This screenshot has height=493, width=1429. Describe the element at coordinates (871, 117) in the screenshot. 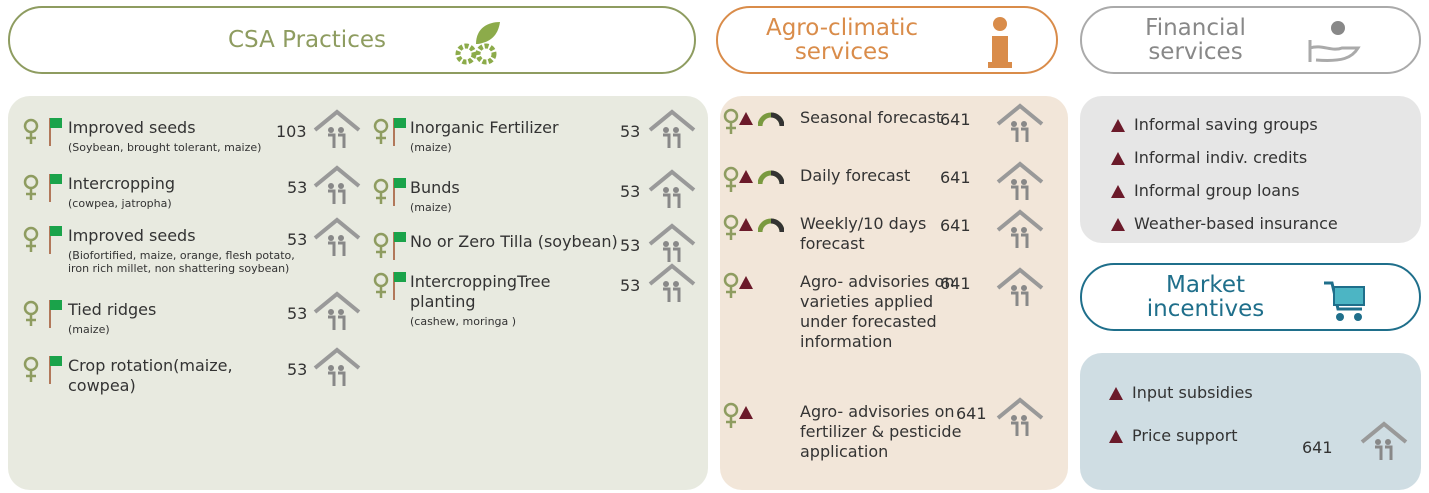

I see `service-name: Seasonal forecast` at that location.